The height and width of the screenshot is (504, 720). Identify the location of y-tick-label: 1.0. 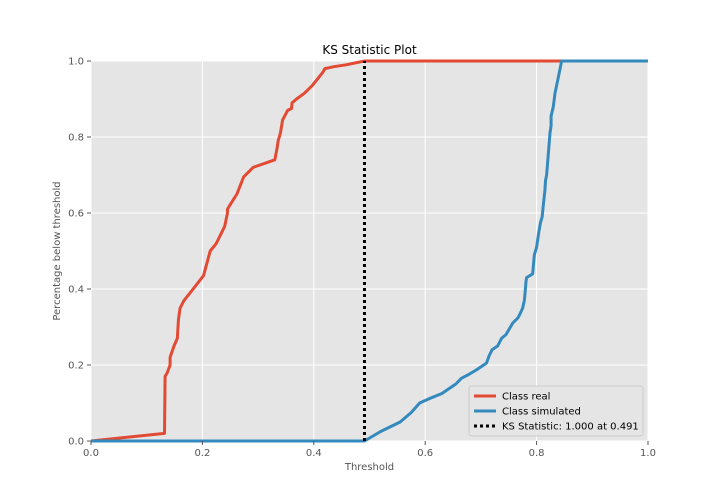
(76, 62).